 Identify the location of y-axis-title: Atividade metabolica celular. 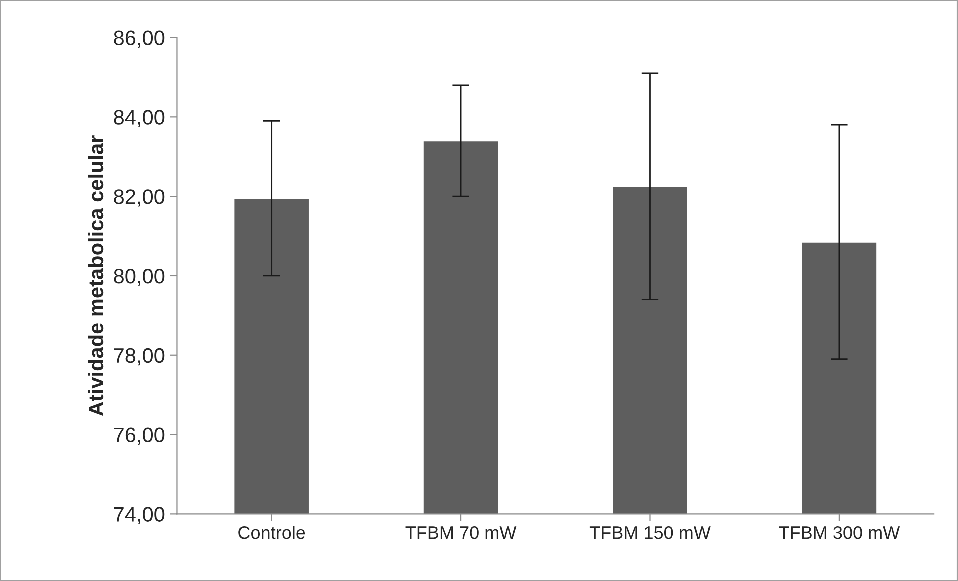
(96, 276).